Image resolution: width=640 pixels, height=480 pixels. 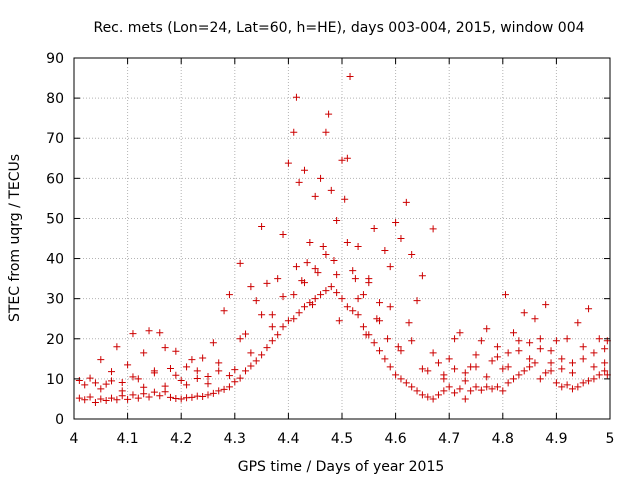 What do you see at coordinates (181, 439) in the screenshot?
I see `x-tick-label: 4.2` at bounding box center [181, 439].